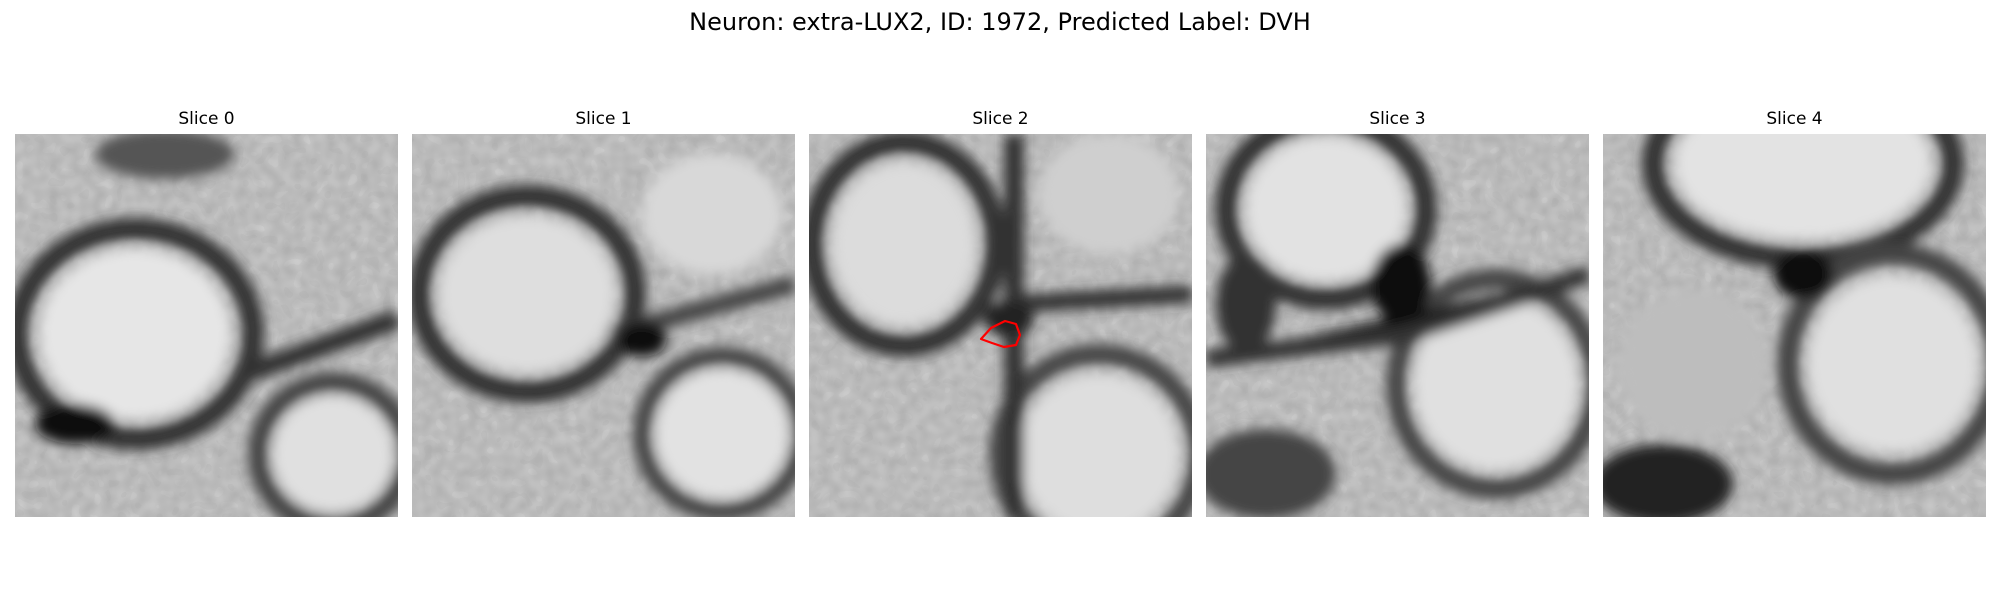  I want to click on slice-0-image, so click(206, 325).